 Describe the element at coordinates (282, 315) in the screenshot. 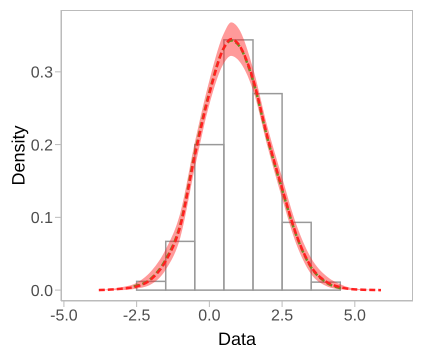

I see `x-tick-label: 2.5` at that location.